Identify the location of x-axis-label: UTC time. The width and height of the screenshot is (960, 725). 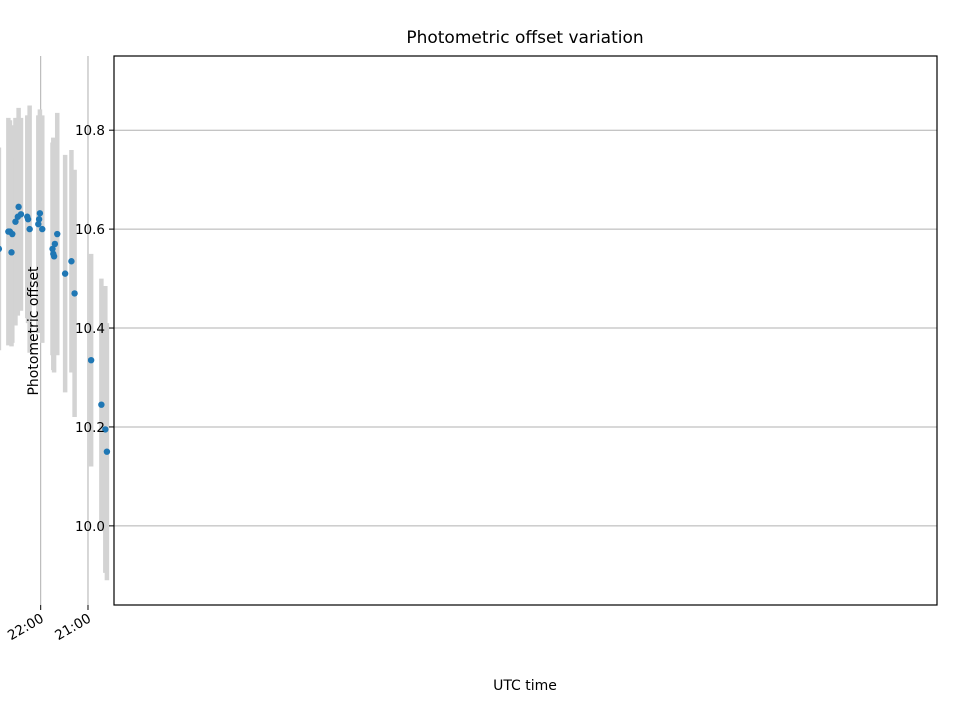
(525, 686).